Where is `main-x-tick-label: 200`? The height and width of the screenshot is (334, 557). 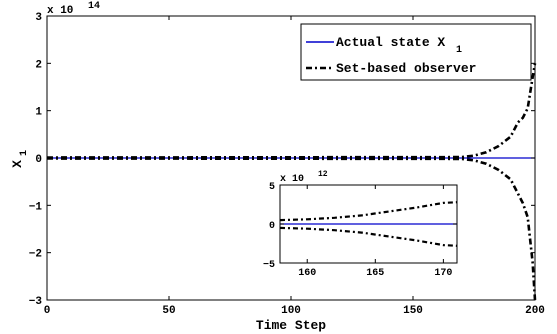 main-x-tick-label: 200 is located at coordinates (535, 311).